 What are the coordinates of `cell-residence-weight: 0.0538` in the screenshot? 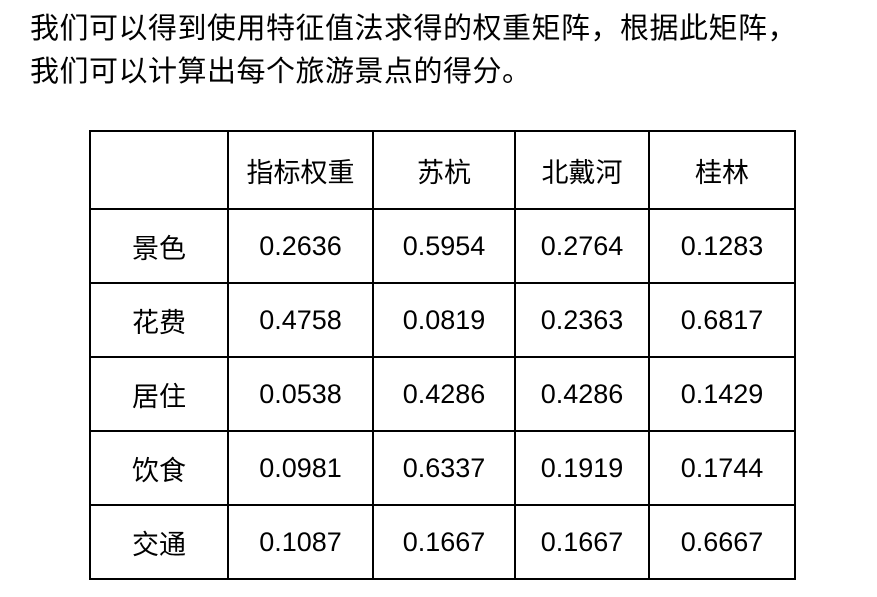 It's located at (300, 394).